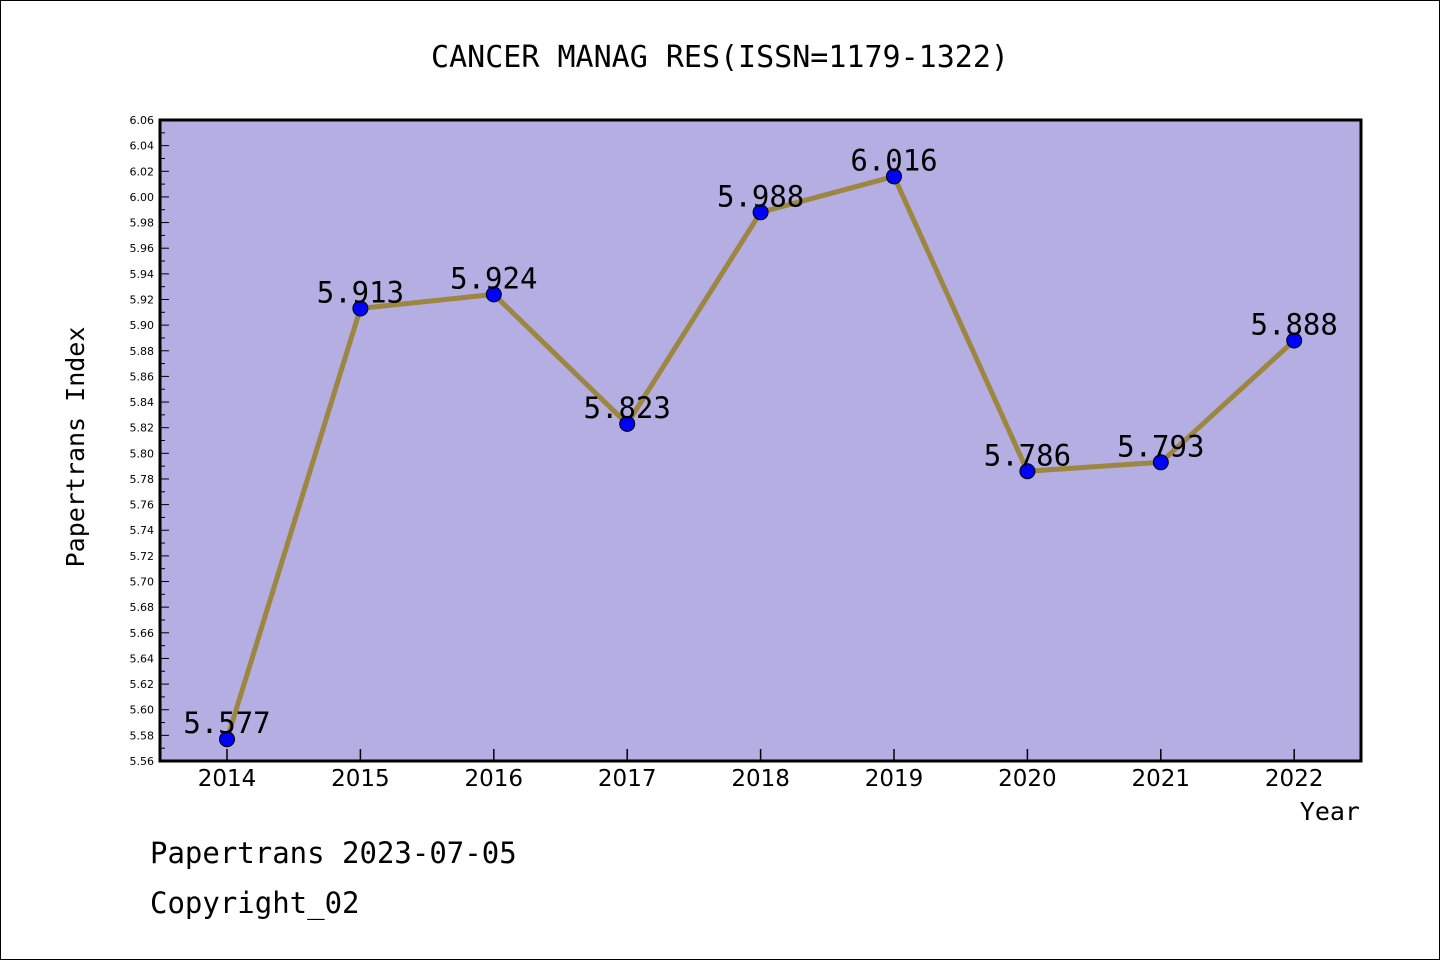  What do you see at coordinates (360, 779) in the screenshot?
I see `x-tick-label: 2015` at bounding box center [360, 779].